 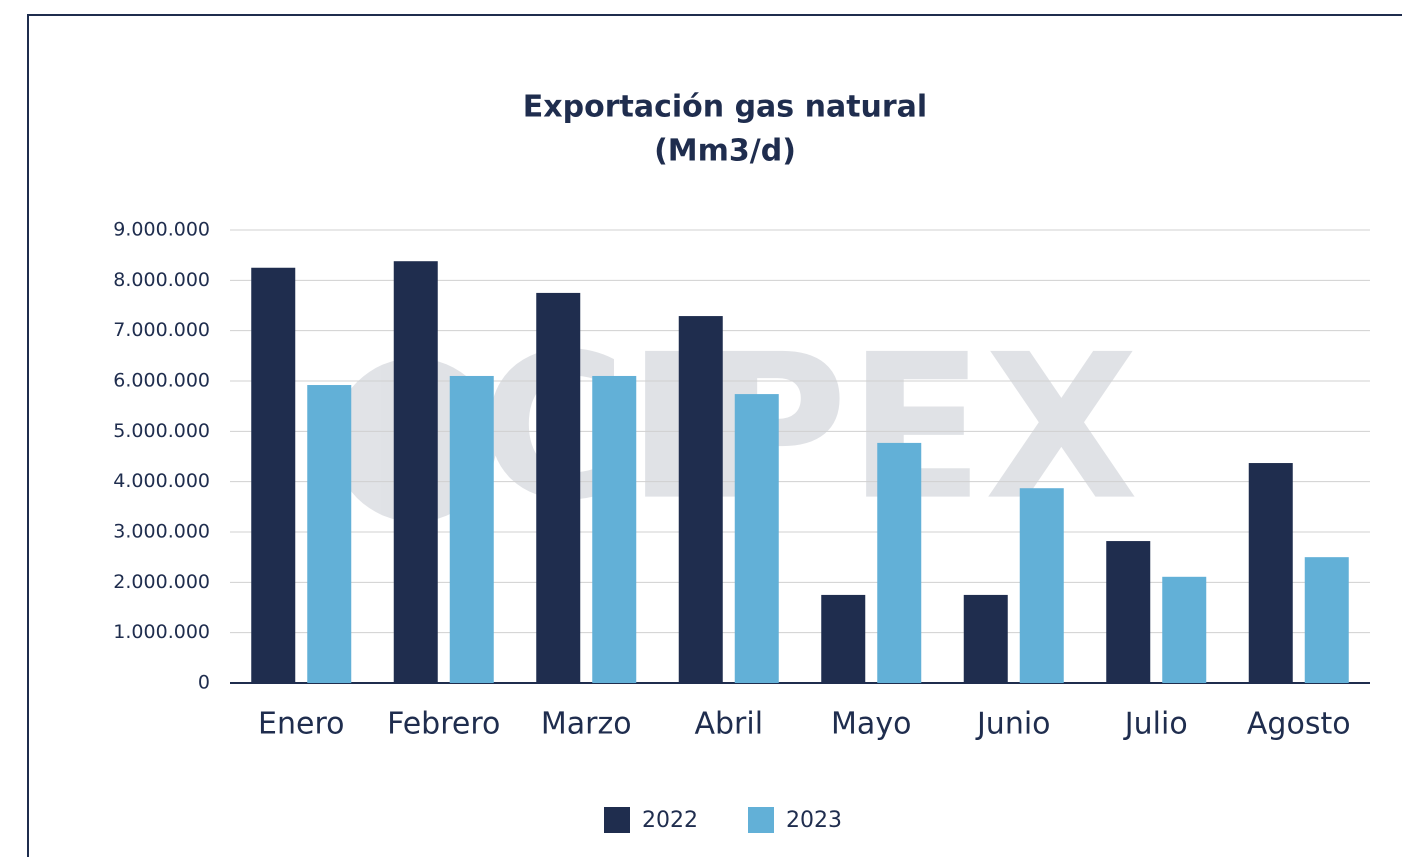 What do you see at coordinates (586, 724) in the screenshot?
I see `x-tick-label: Marzo` at bounding box center [586, 724].